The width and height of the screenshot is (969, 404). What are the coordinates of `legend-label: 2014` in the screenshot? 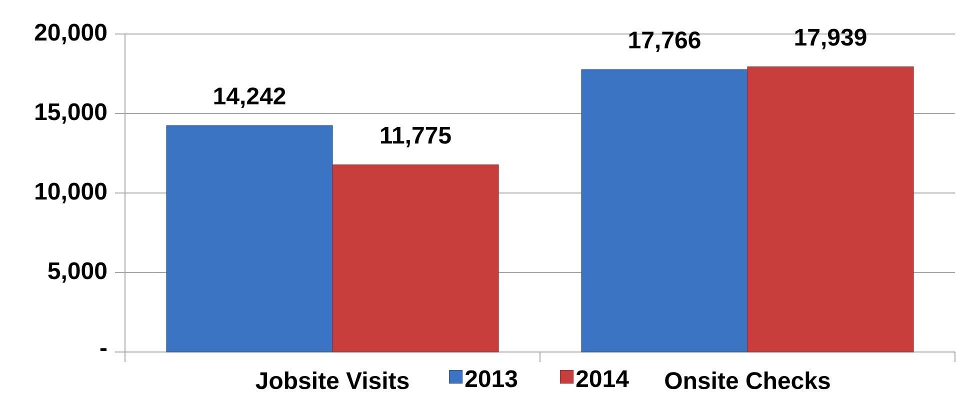 It's located at (602, 379).